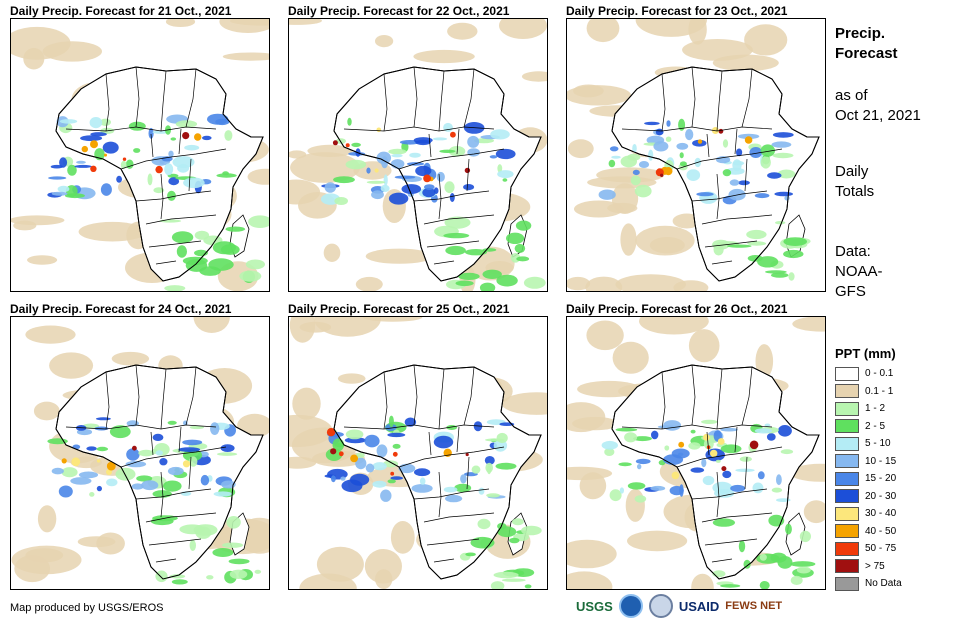  What do you see at coordinates (900, 549) in the screenshot?
I see `legend-item: 50 - 75` at bounding box center [900, 549].